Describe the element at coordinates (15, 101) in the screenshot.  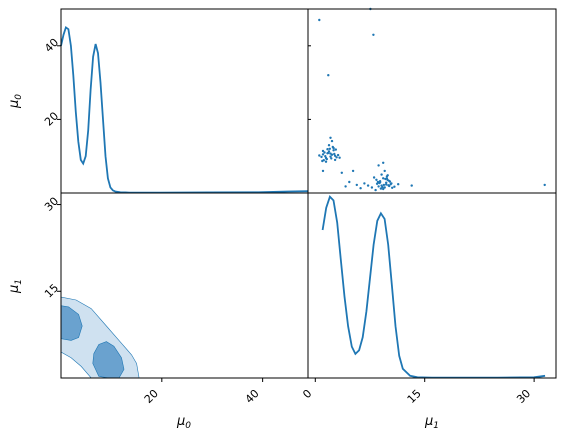
I see `mu0-y-axis-label: μ0` at that location.